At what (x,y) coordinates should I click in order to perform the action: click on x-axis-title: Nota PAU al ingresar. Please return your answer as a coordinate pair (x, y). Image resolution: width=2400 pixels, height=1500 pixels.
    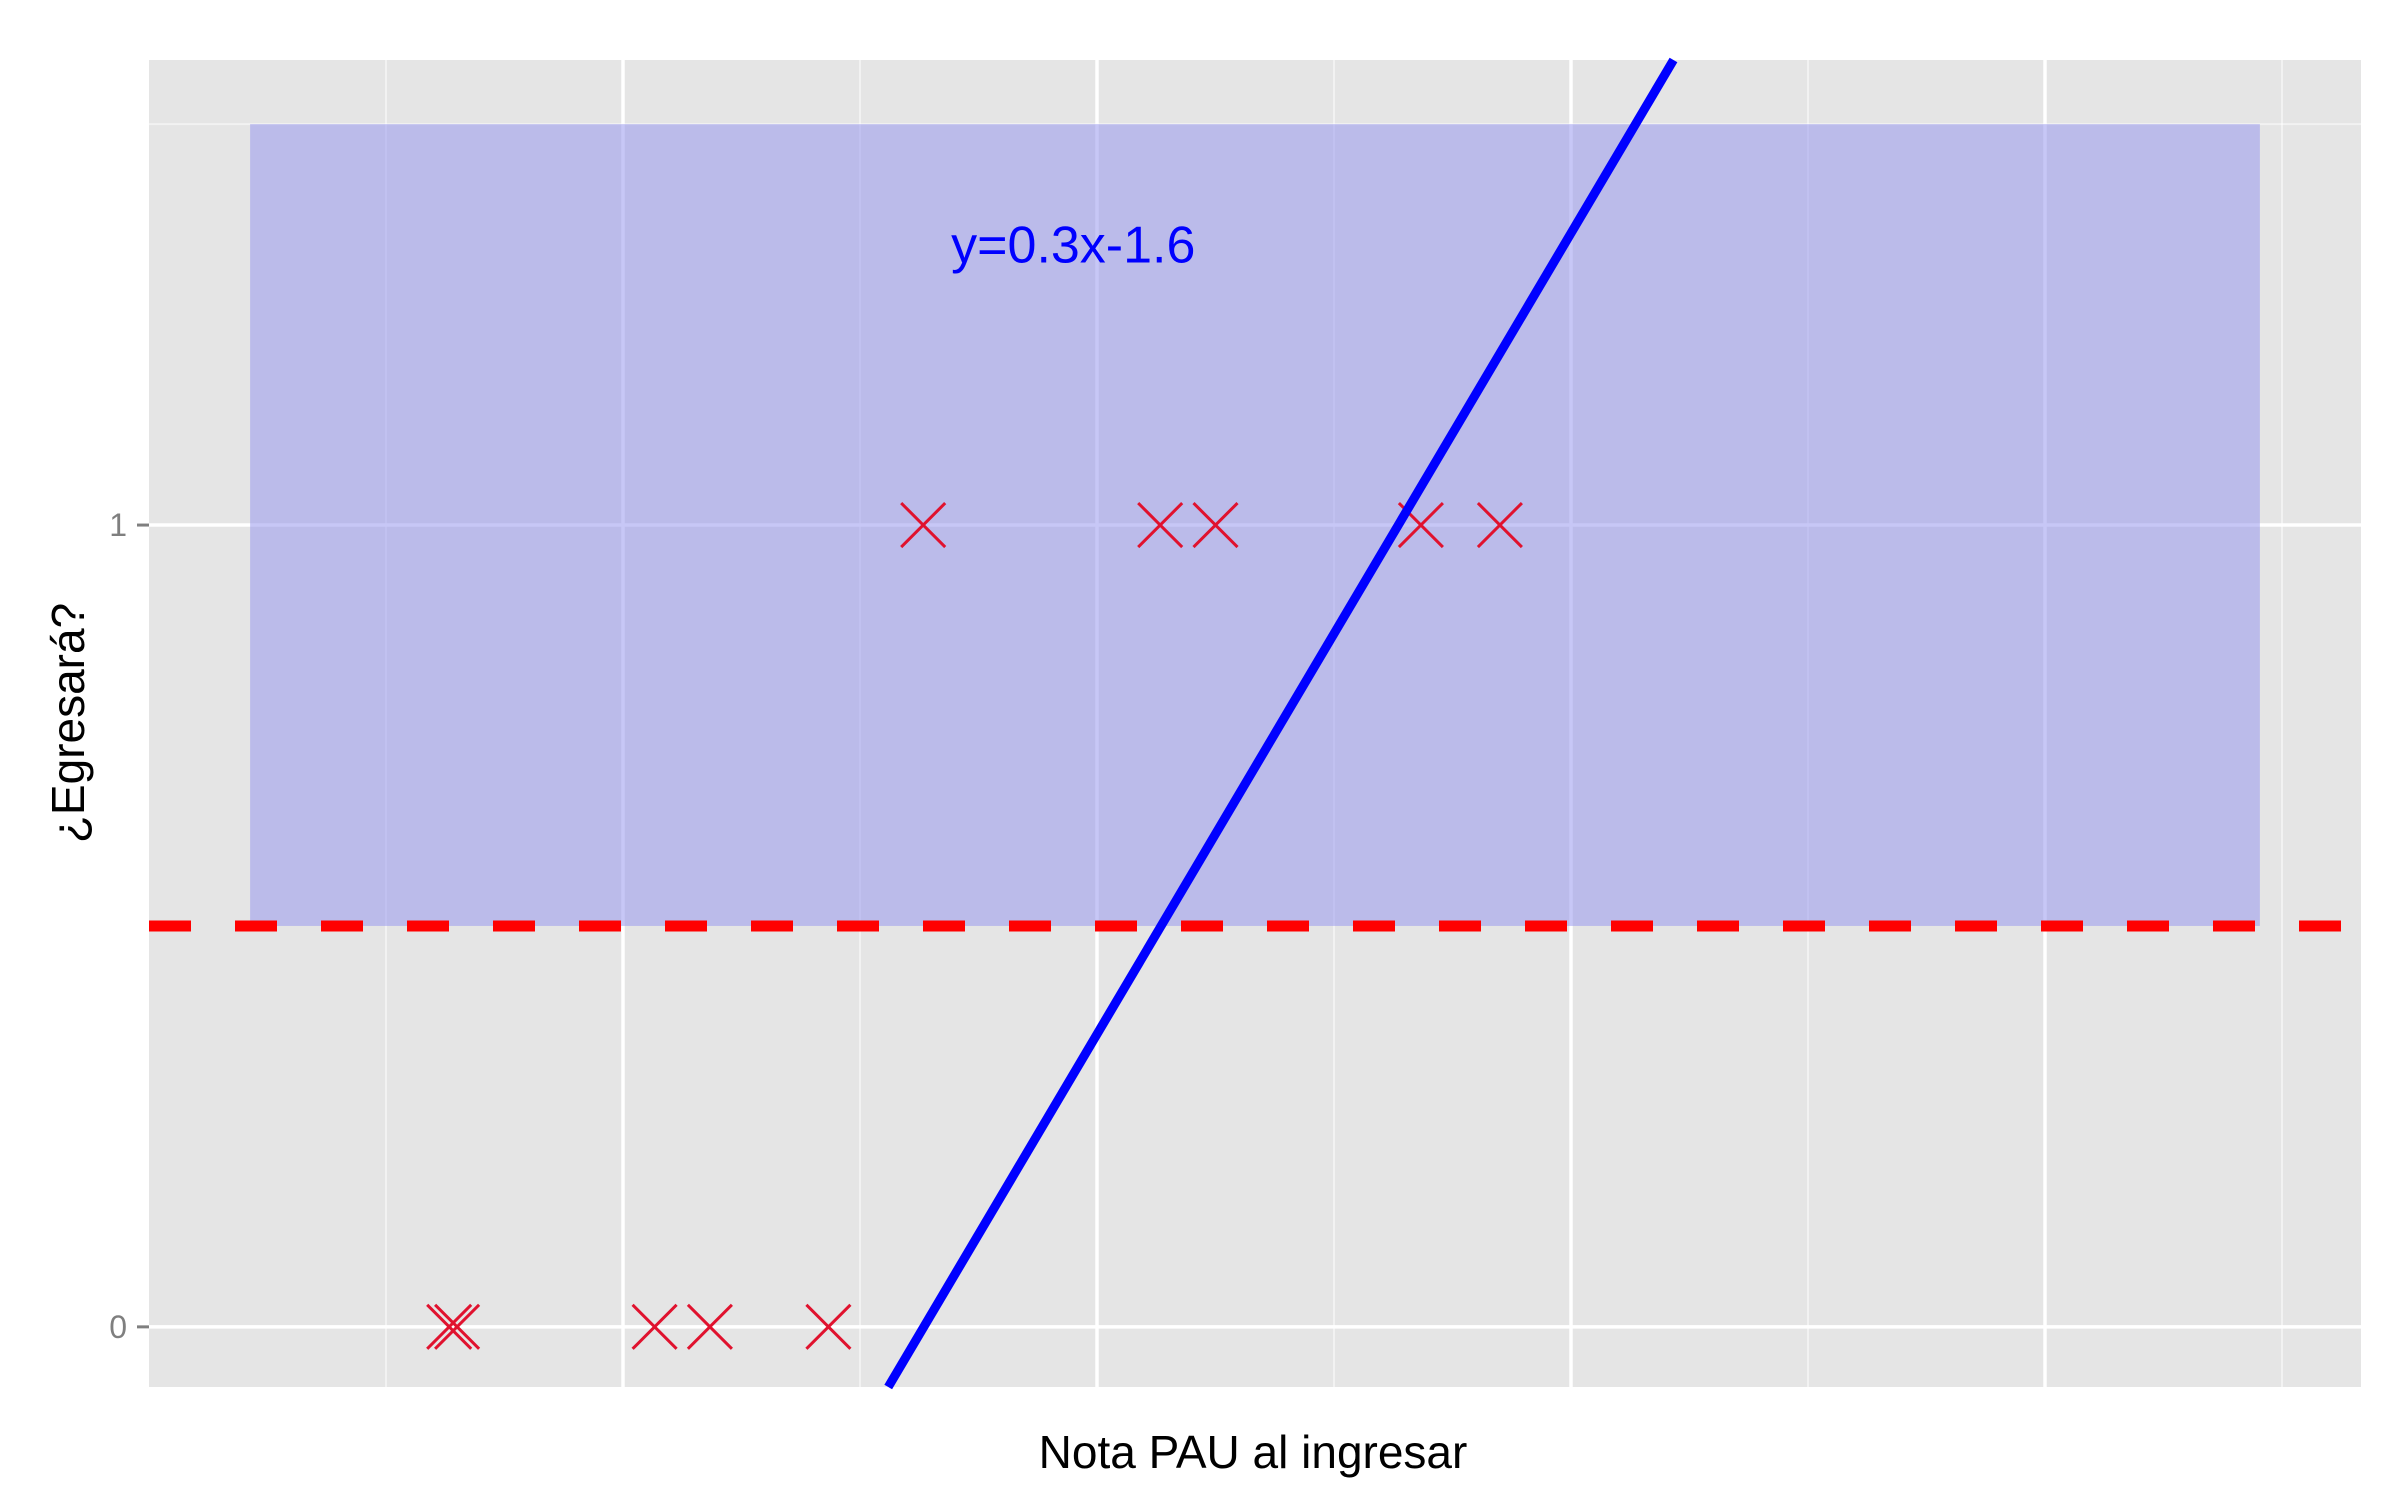
    Looking at the image, I should click on (1253, 1452).